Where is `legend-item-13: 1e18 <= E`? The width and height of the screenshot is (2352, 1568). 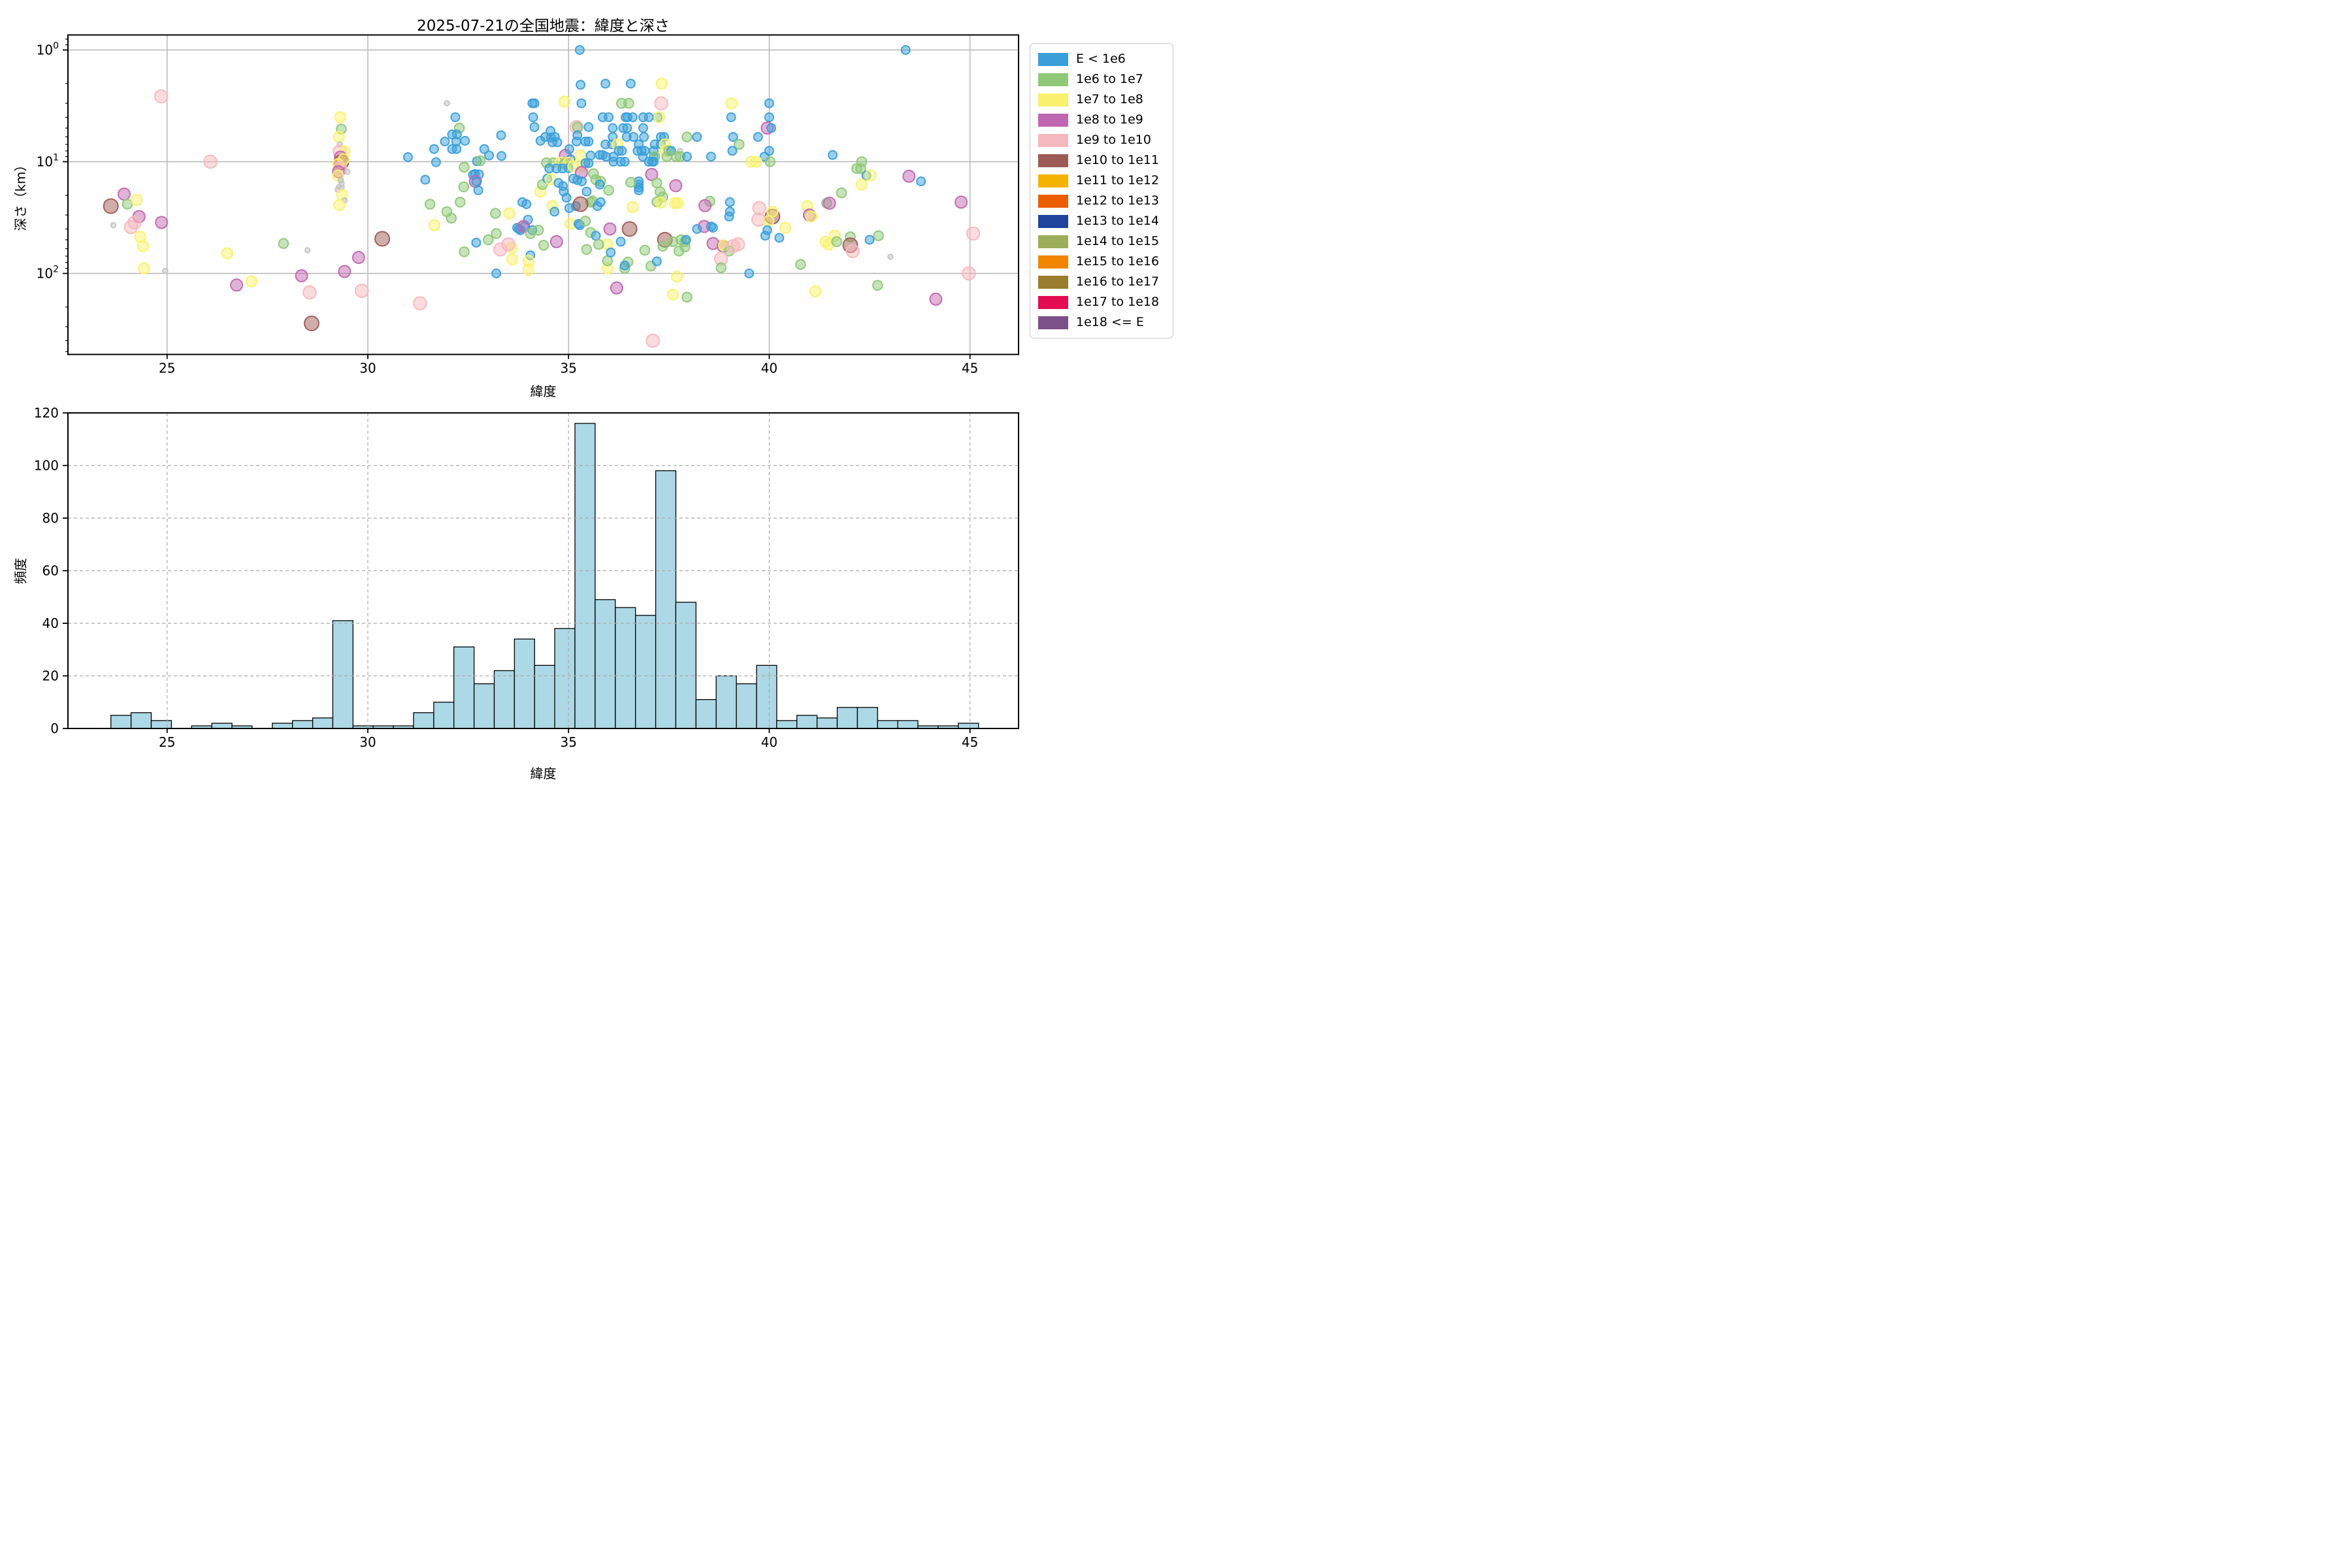 legend-item-13: 1e18 <= E is located at coordinates (1101, 322).